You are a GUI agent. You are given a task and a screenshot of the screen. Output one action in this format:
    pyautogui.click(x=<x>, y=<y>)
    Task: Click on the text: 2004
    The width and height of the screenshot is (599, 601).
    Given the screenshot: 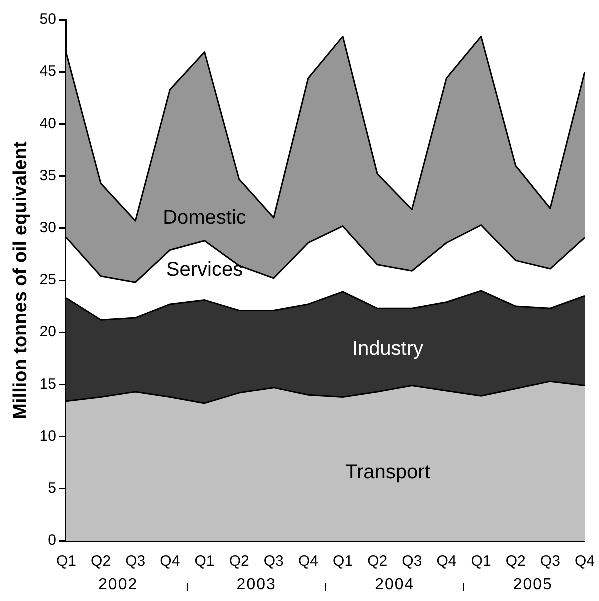 What is the action you would take?
    pyautogui.click(x=395, y=585)
    